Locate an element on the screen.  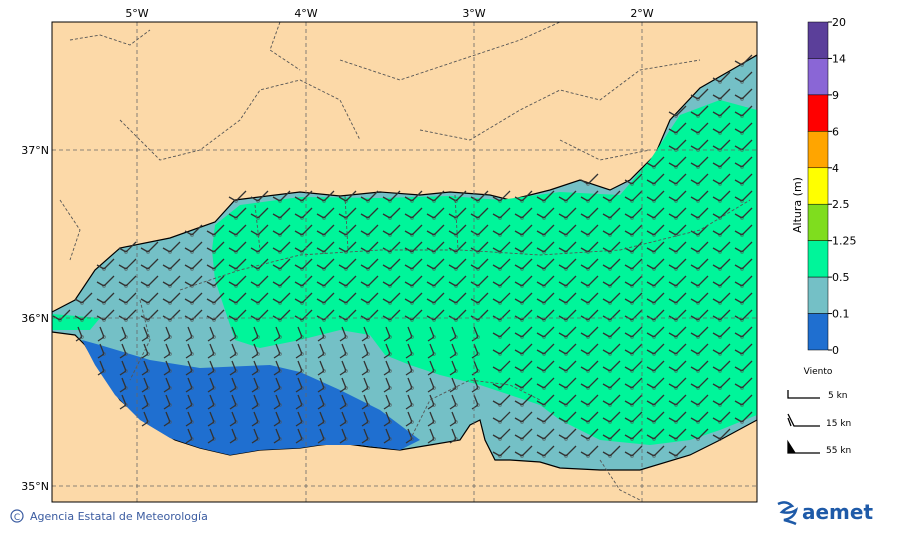
colorbar-label: 6 is located at coordinates (835, 131).